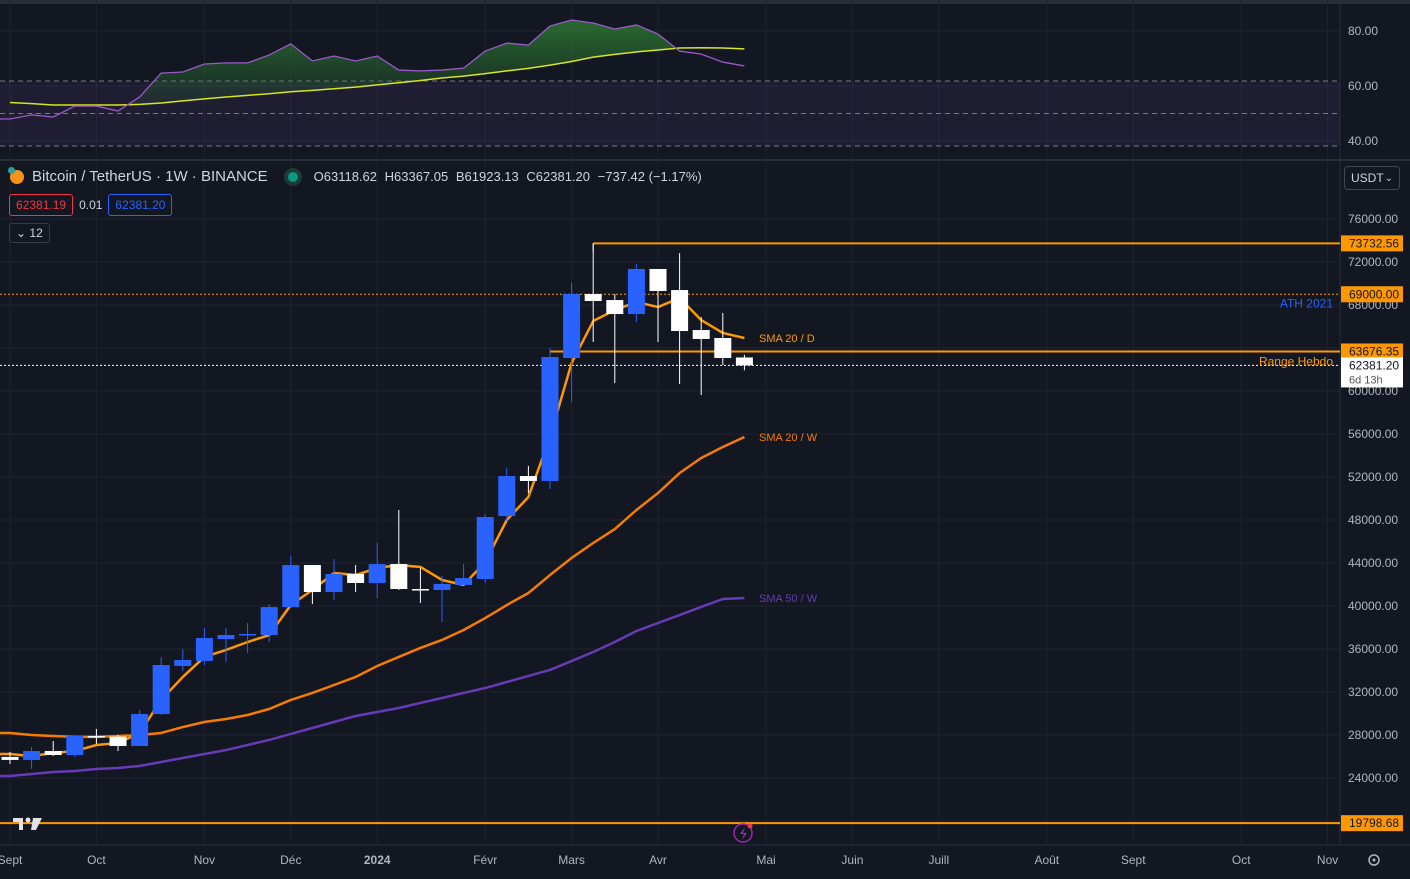  What do you see at coordinates (16, 175) in the screenshot?
I see `bitcoin-logo-icon` at bounding box center [16, 175].